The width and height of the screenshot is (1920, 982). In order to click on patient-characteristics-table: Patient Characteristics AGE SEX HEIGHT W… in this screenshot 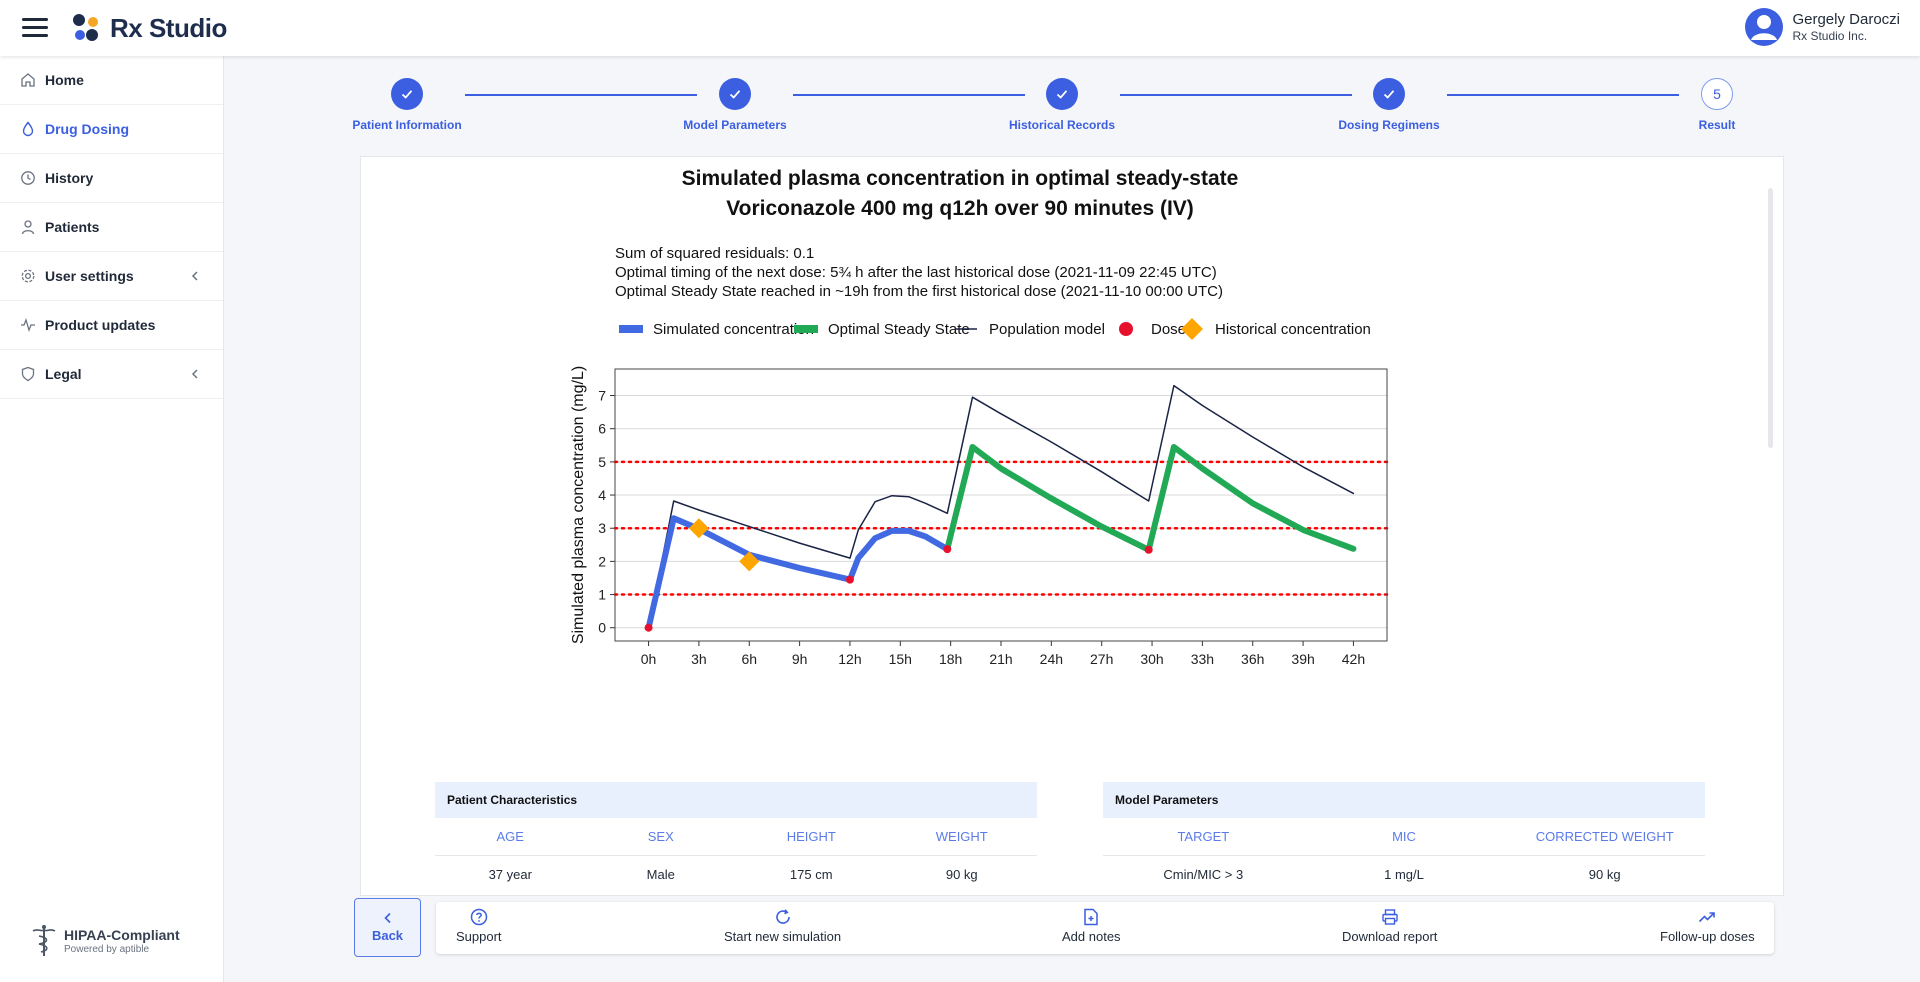, I will do `click(736, 837)`.